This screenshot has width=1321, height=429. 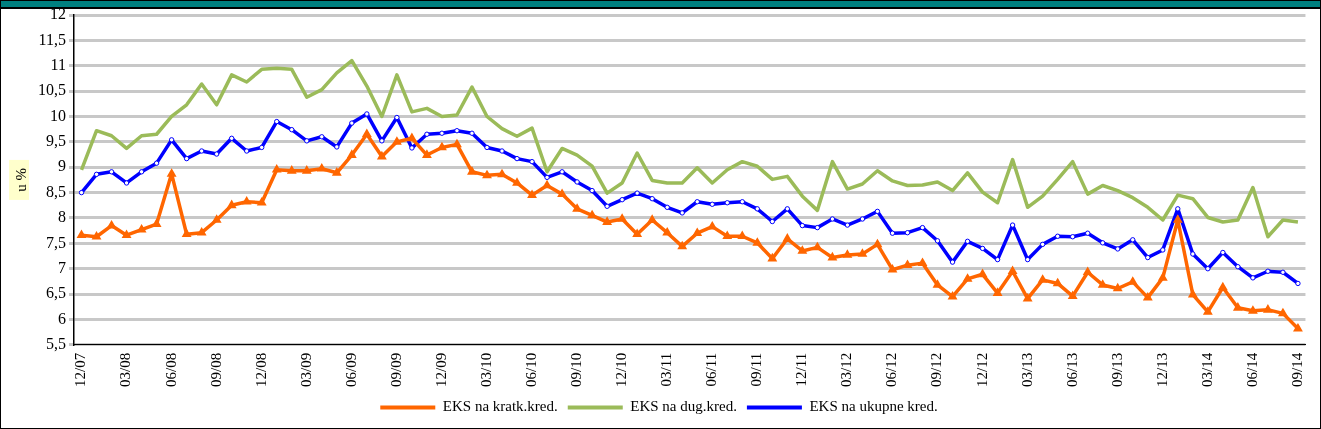 What do you see at coordinates (58, 115) in the screenshot?
I see `y-tick-label: 10` at bounding box center [58, 115].